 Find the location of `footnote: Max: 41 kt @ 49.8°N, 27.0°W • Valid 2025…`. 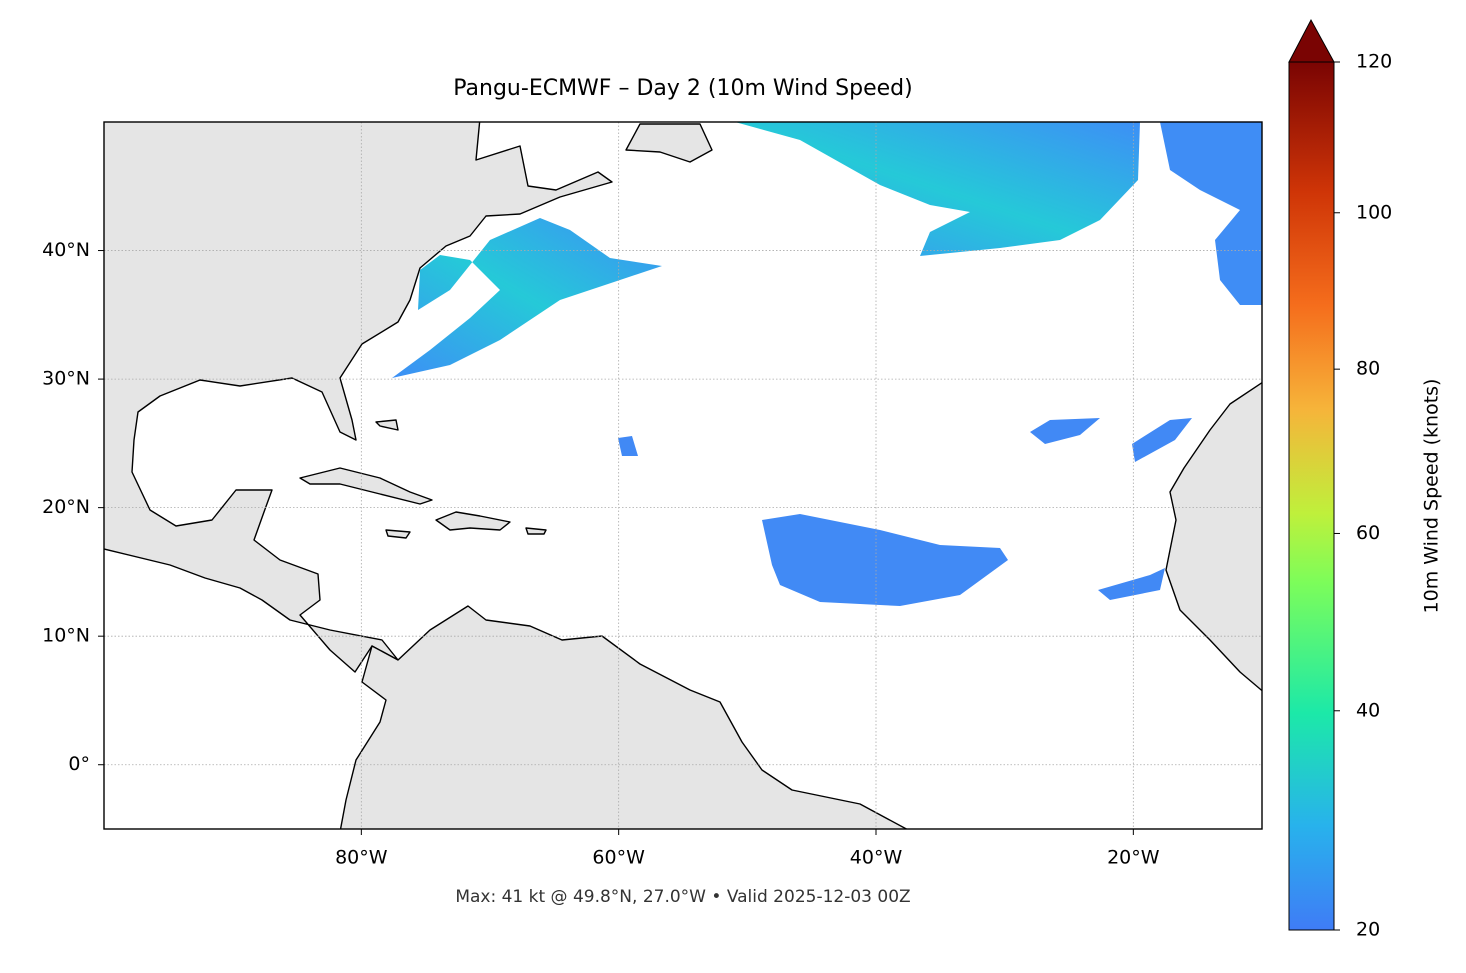

footnote: Max: 41 kt @ 49.8°N, 27.0°W • Valid 2025… is located at coordinates (682, 897).